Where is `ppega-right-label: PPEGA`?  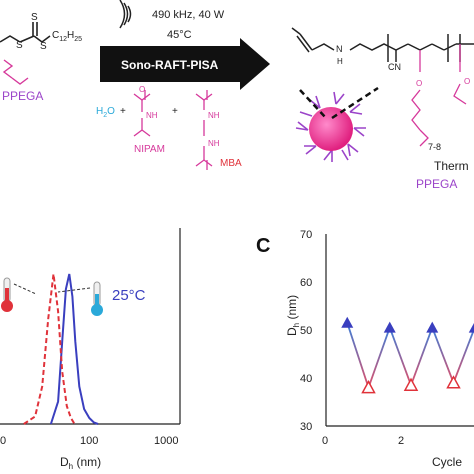
ppega-right-label: PPEGA is located at coordinates (436, 184).